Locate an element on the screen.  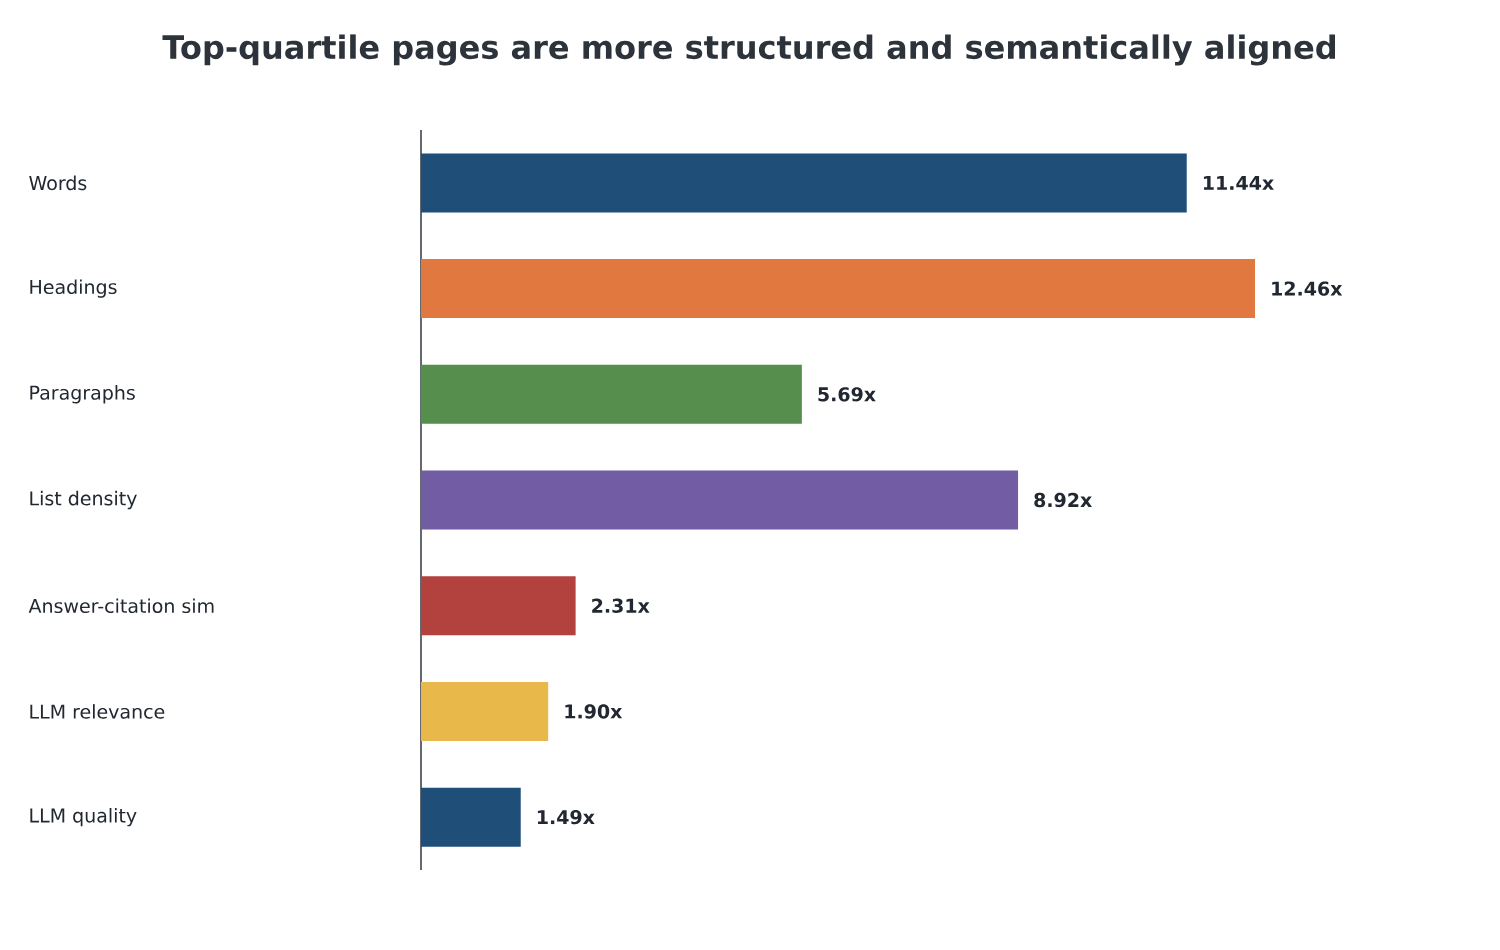
data-label: 1.49x is located at coordinates (566, 817).